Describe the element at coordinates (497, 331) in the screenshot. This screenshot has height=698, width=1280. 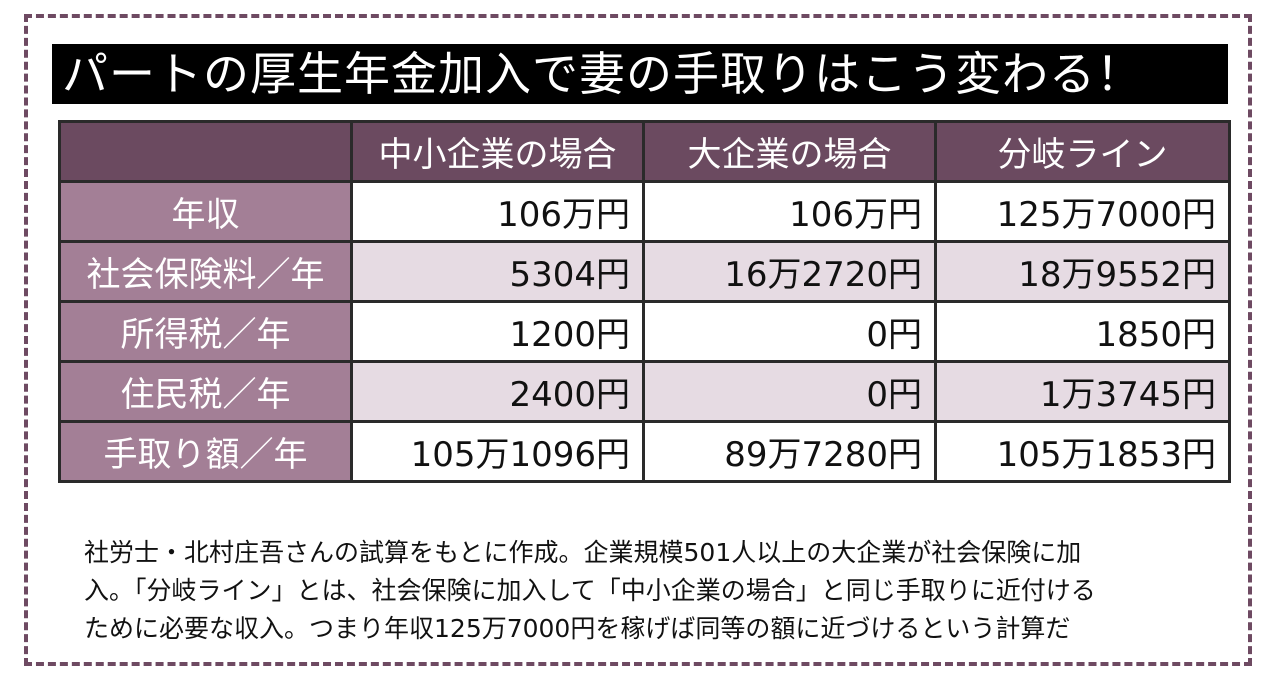
I see `table-cell: 1200円` at that location.